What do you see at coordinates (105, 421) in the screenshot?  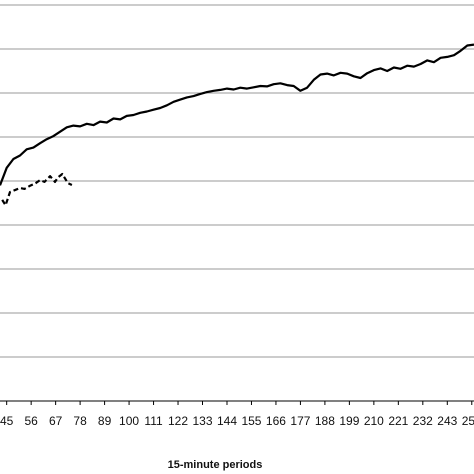 I see `x-tick-label: 89` at bounding box center [105, 421].